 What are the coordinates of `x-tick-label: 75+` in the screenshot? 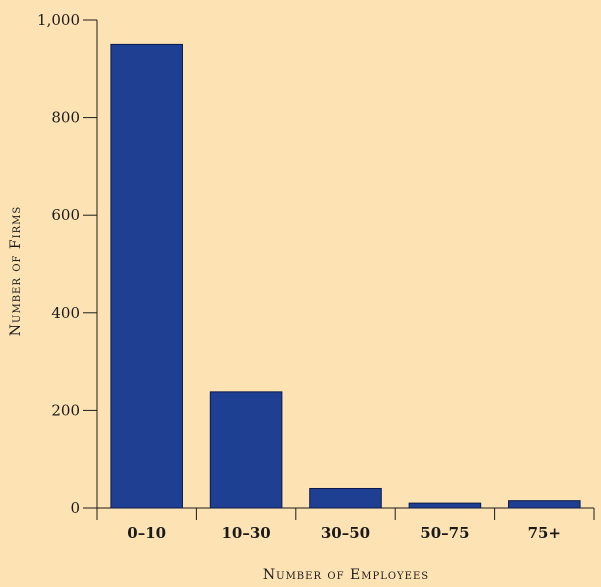 It's located at (544, 533).